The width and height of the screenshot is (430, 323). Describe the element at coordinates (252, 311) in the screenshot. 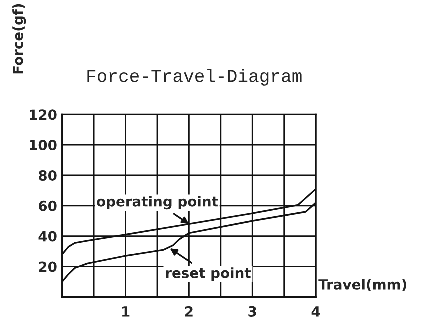

I see `x-tick-label: 3` at that location.